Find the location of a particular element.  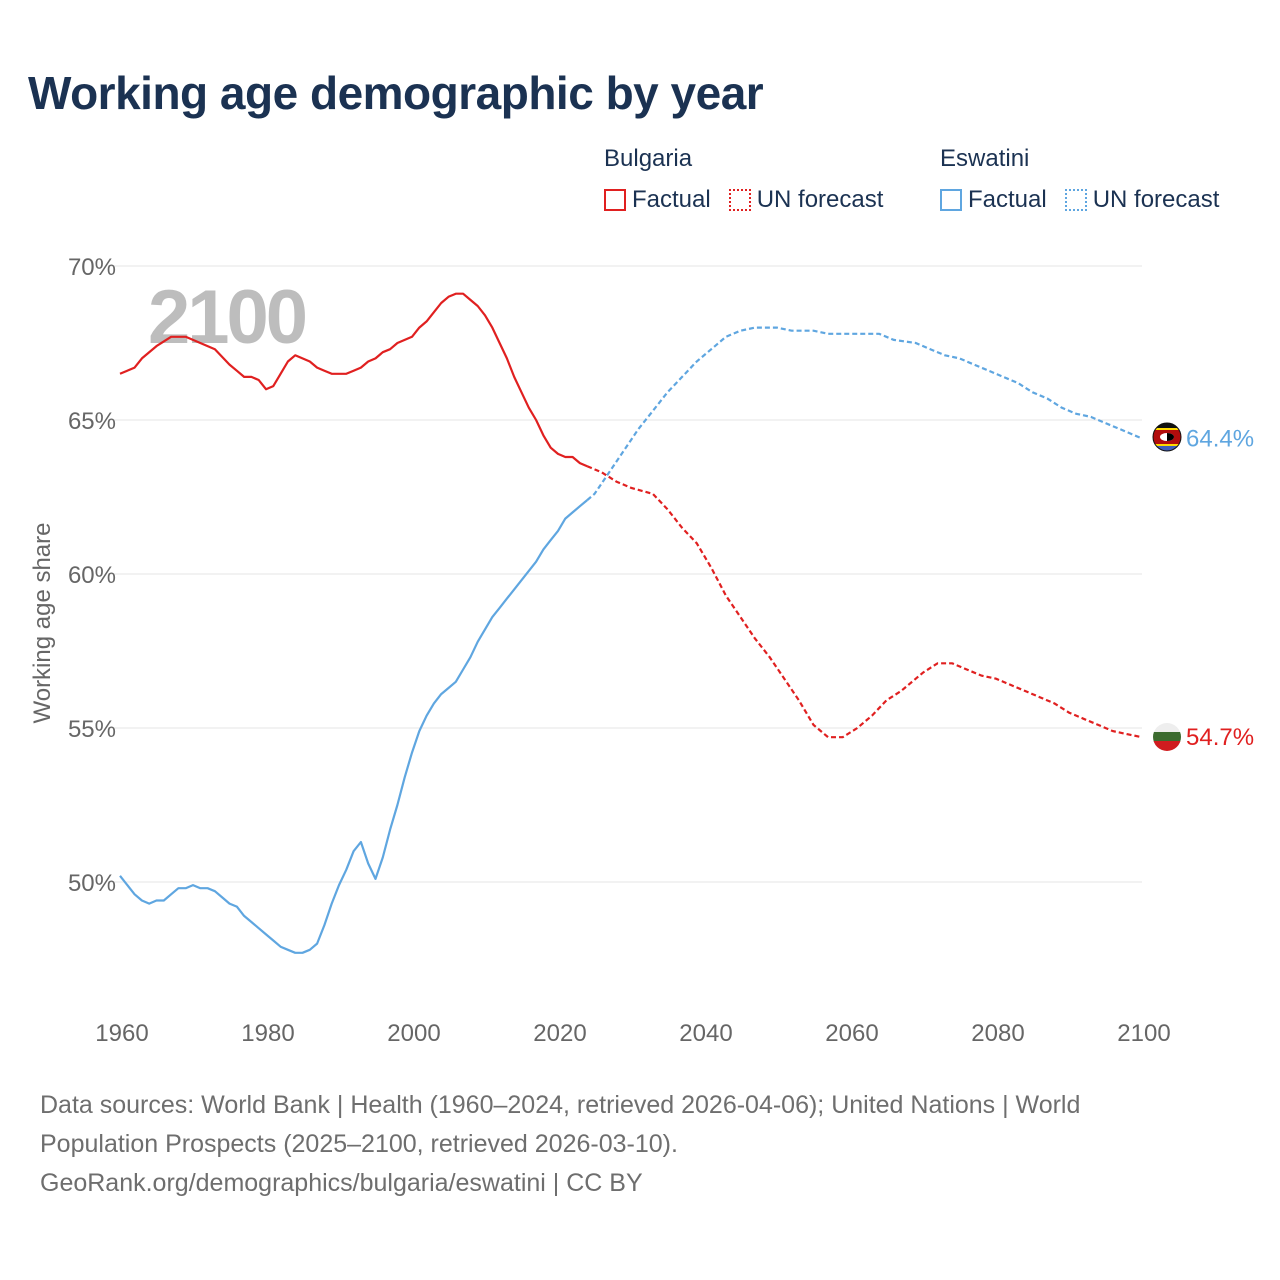

x-tick-label: 2060 is located at coordinates (851, 1033).